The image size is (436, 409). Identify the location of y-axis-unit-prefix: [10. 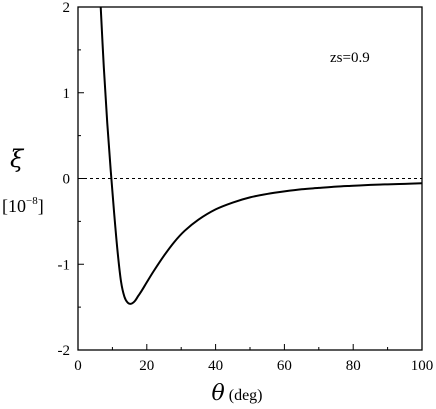
(14, 206).